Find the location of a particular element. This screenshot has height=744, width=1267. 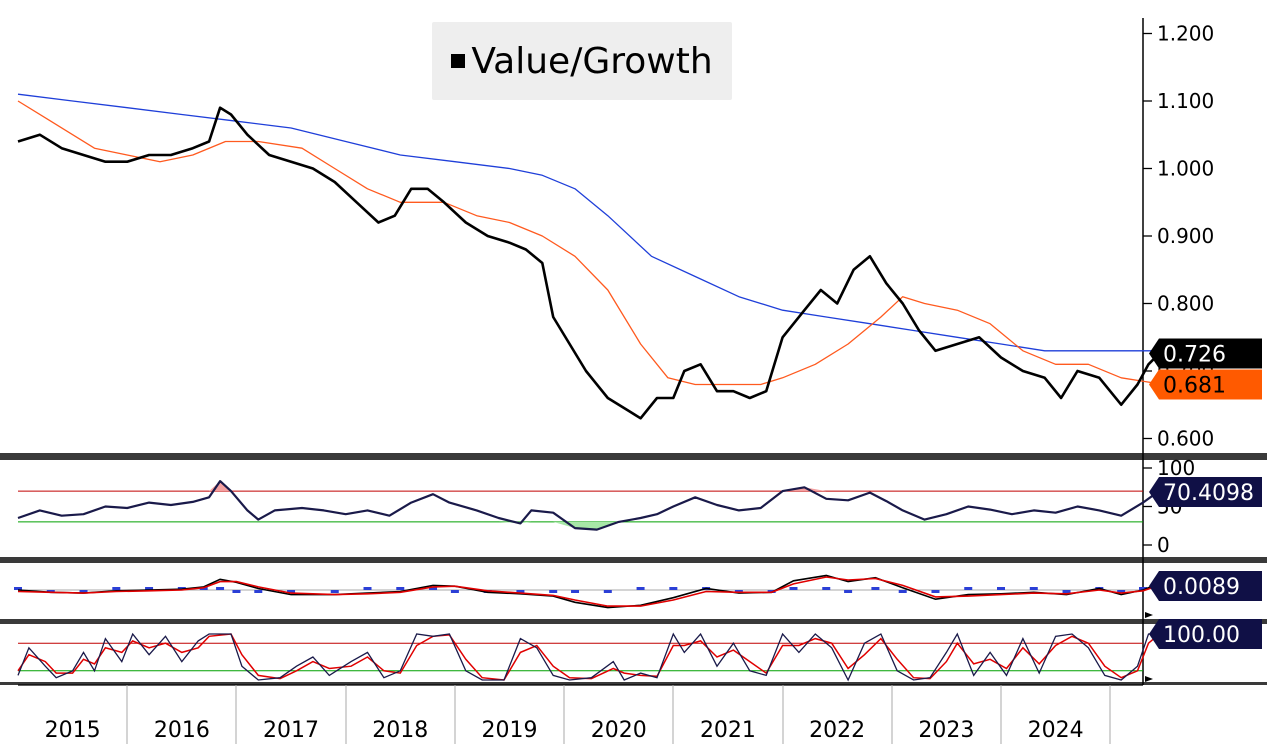

y-tick-label: 1.100 is located at coordinates (1185, 101).